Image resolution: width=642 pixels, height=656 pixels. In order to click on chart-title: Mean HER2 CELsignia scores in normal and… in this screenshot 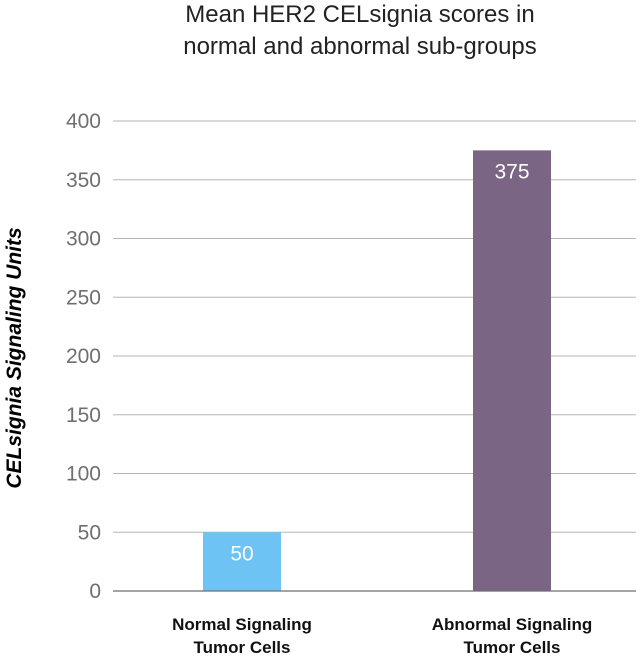, I will do `click(360, 30)`.